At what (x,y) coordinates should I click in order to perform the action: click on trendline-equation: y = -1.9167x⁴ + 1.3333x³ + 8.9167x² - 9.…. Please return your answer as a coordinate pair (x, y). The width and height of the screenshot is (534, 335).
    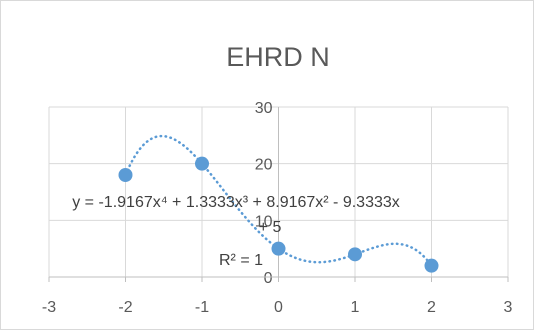
    Looking at the image, I should click on (236, 202).